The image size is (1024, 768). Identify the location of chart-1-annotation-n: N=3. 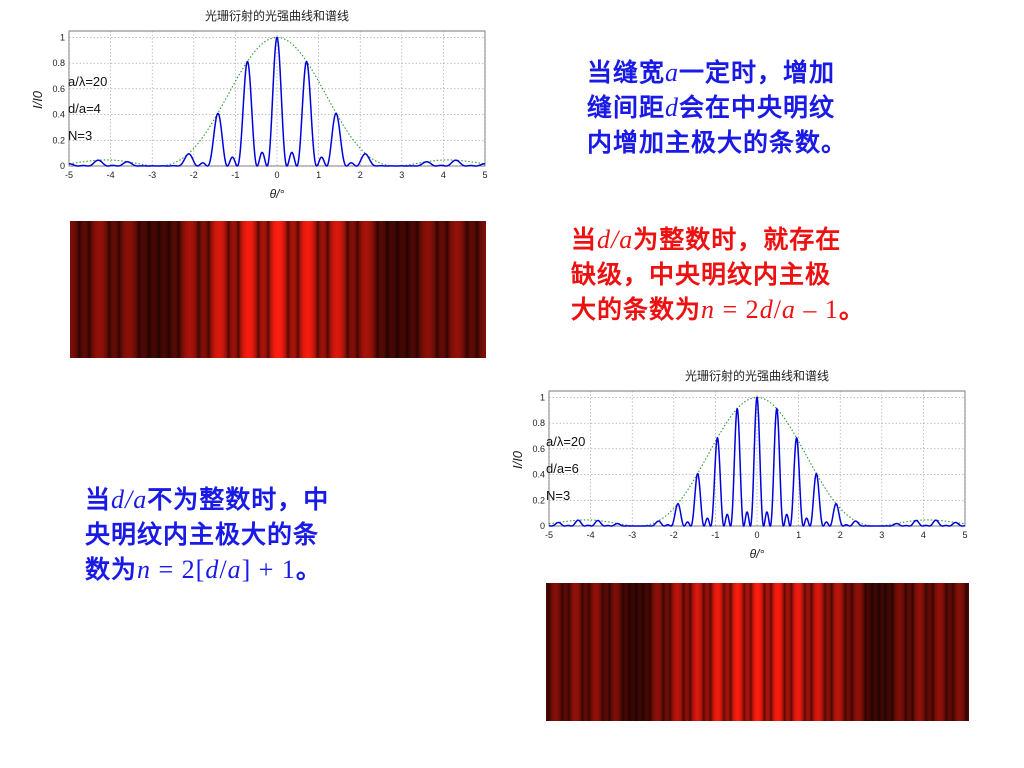
(80, 135).